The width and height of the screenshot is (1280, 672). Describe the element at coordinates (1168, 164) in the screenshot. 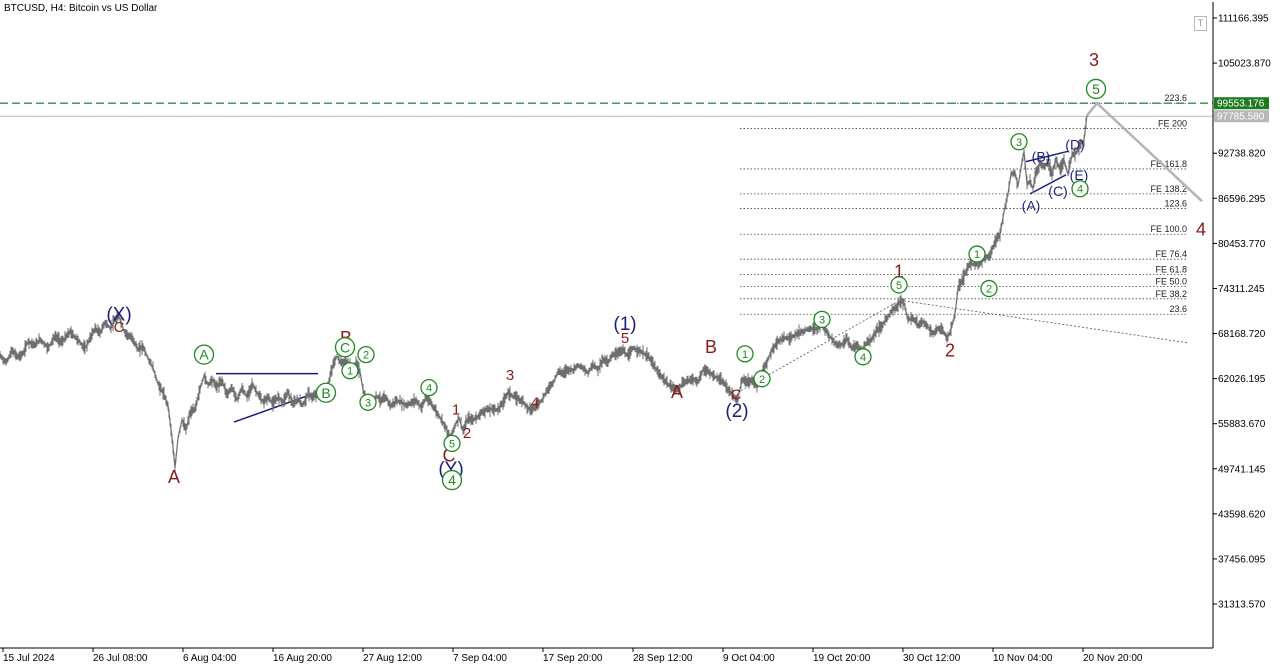

I see `fib-level-label: FE 161.8` at that location.